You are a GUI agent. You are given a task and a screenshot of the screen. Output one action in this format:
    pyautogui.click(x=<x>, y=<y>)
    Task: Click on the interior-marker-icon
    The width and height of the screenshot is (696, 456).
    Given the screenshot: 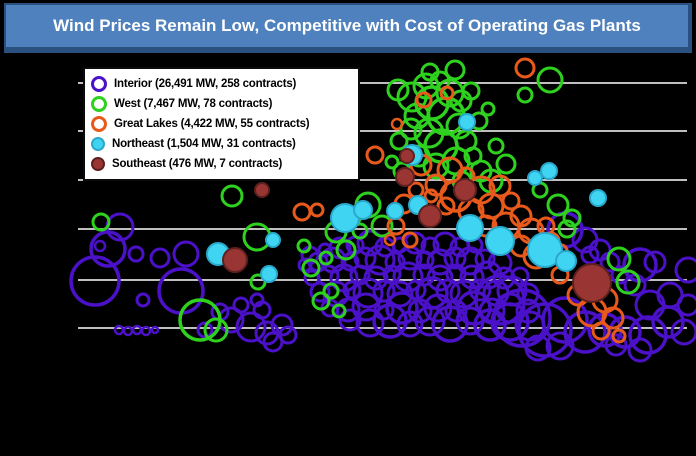 What is the action you would take?
    pyautogui.click(x=99, y=84)
    